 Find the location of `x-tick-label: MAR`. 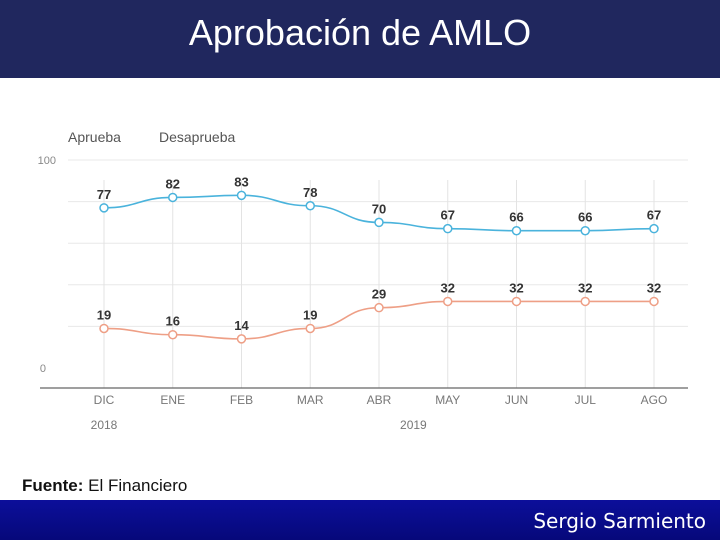

x-tick-label: MAR is located at coordinates (310, 400).